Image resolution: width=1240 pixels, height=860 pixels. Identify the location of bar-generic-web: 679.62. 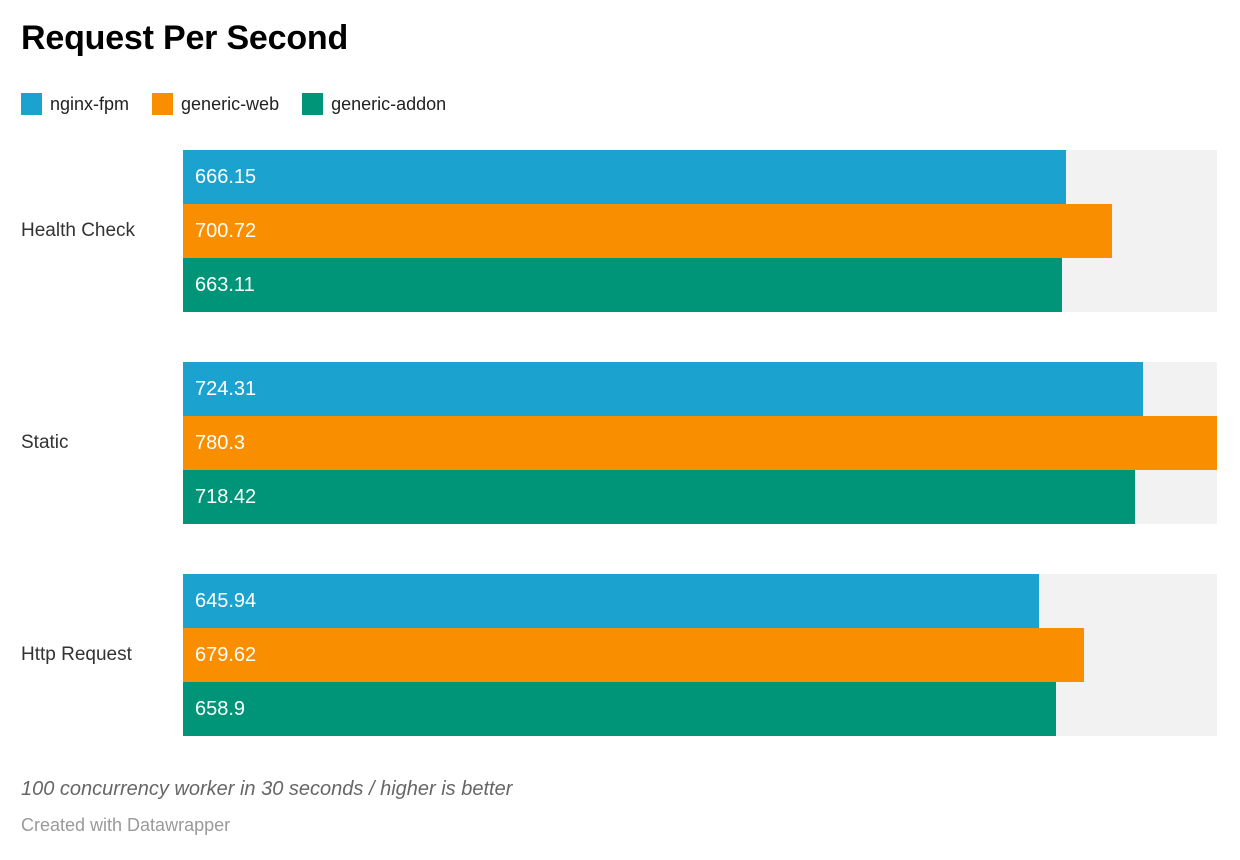
(633, 655).